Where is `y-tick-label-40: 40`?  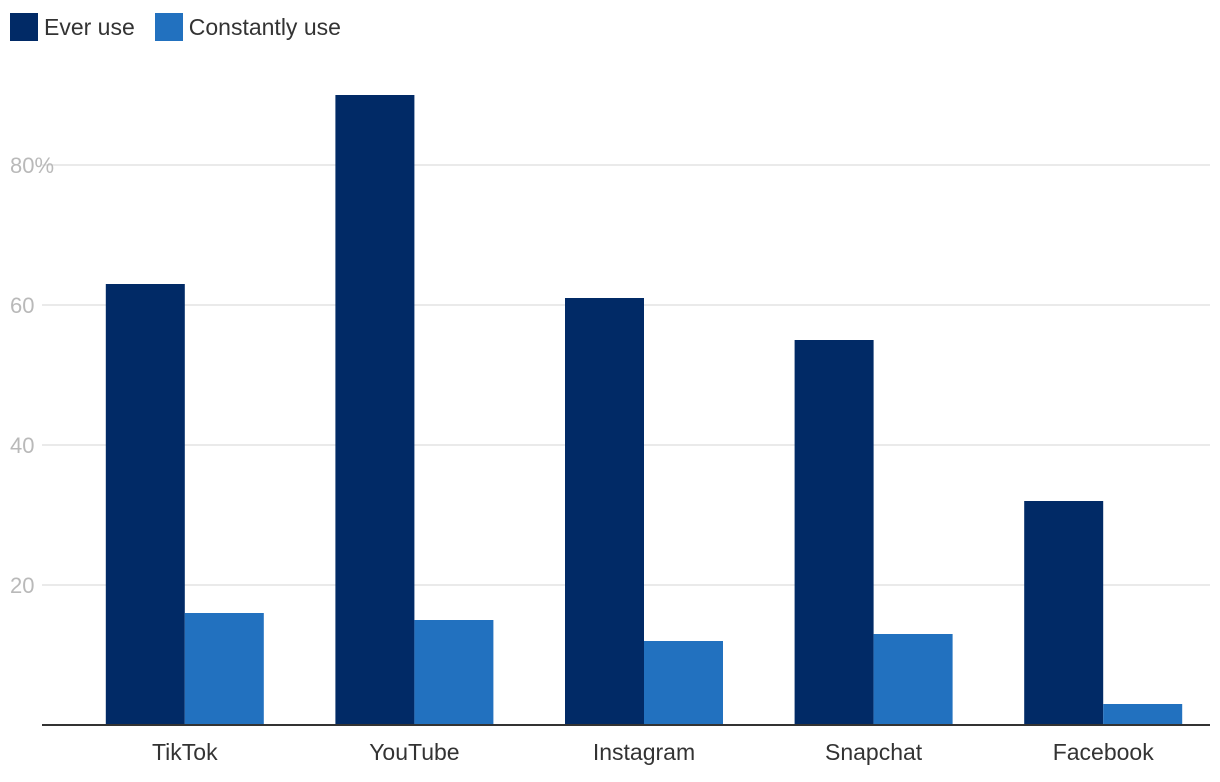
y-tick-label-40: 40 is located at coordinates (22, 445).